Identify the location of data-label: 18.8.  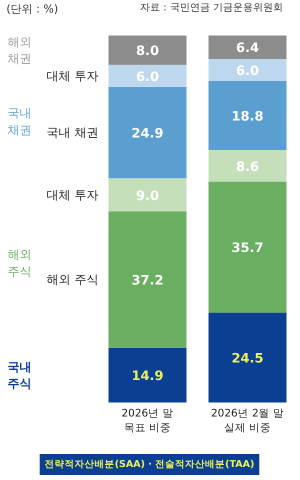
(247, 117).